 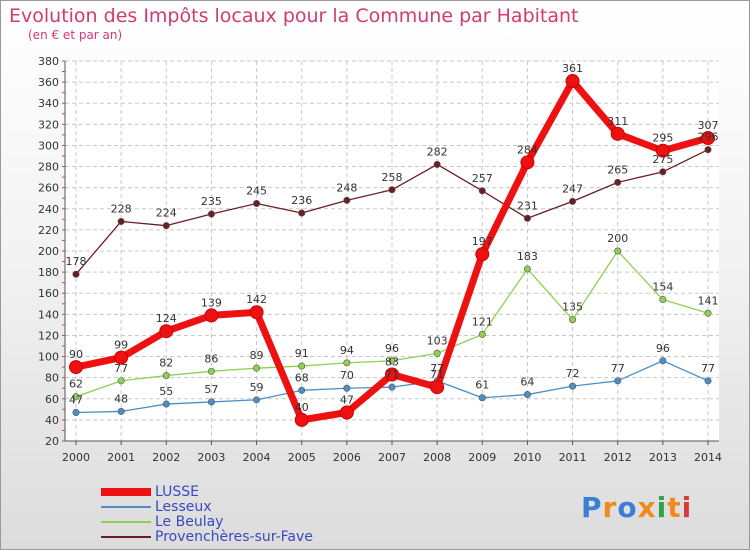 What do you see at coordinates (166, 318) in the screenshot?
I see `data-label: 124` at bounding box center [166, 318].